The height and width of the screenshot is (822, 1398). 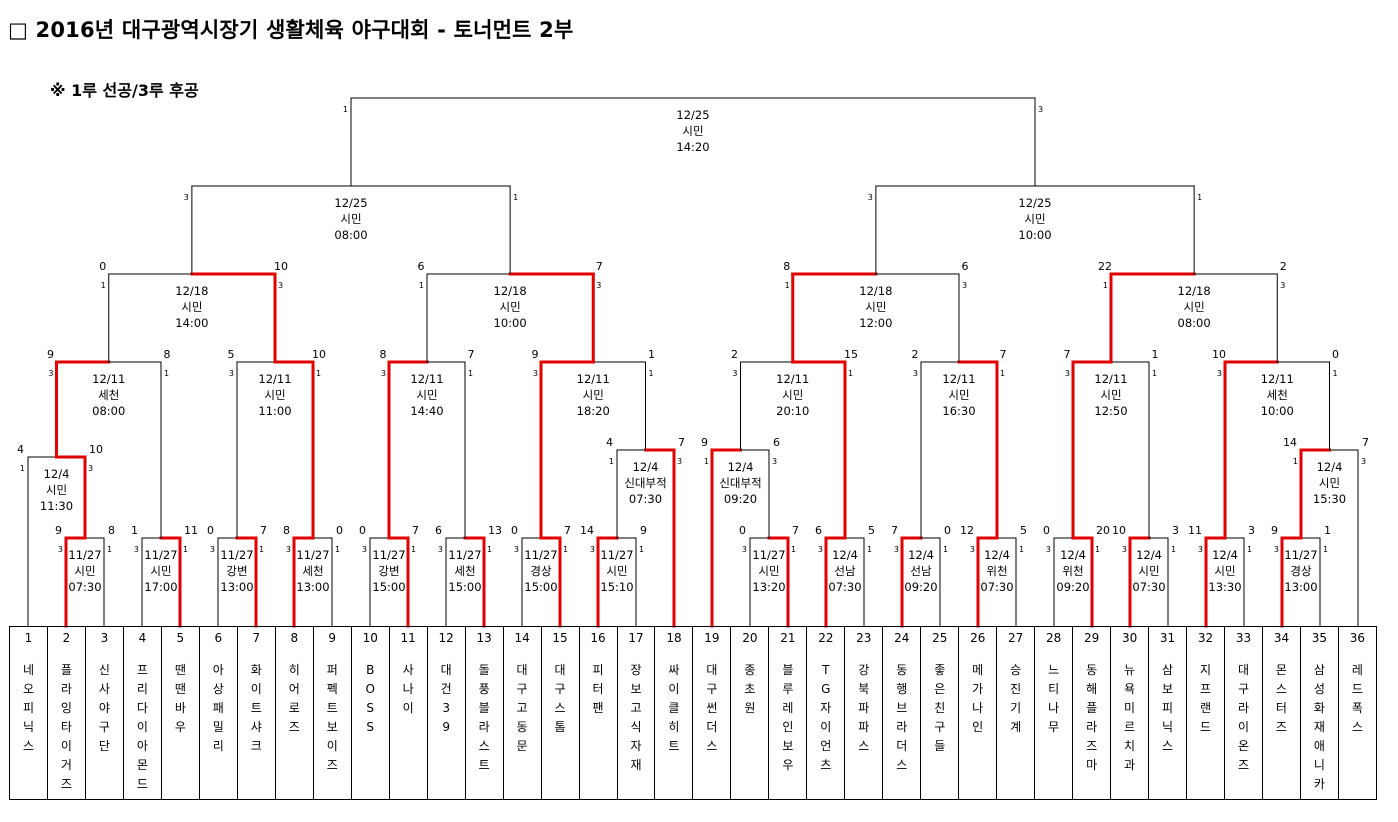 I want to click on team-cell-28: 28 느티나무, so click(x=1054, y=713).